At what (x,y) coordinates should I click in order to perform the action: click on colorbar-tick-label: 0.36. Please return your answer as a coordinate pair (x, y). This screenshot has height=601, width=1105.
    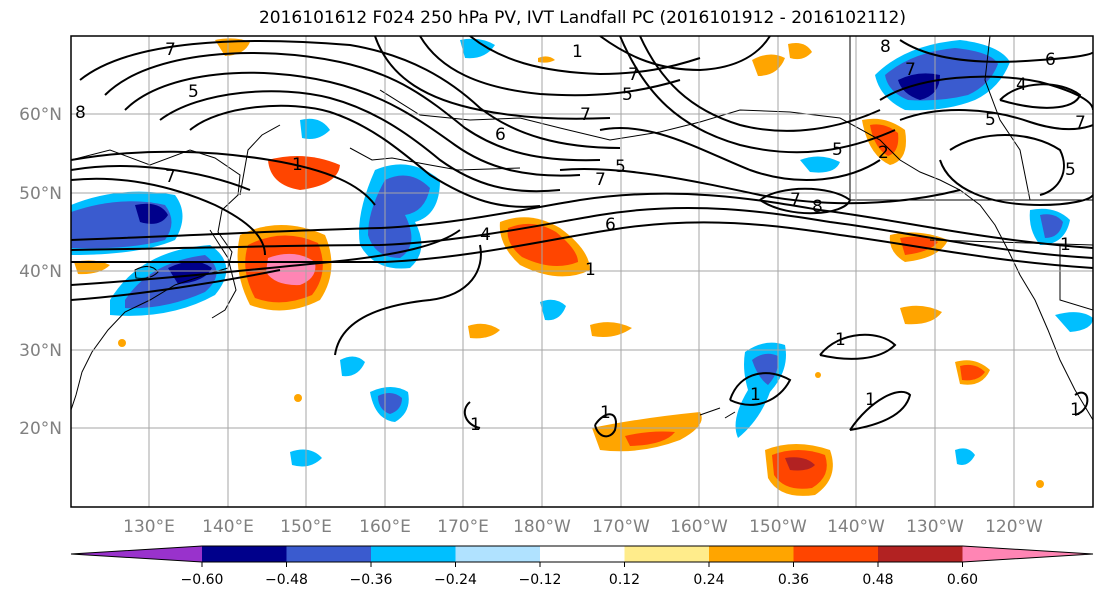
    Looking at the image, I should click on (793, 580).